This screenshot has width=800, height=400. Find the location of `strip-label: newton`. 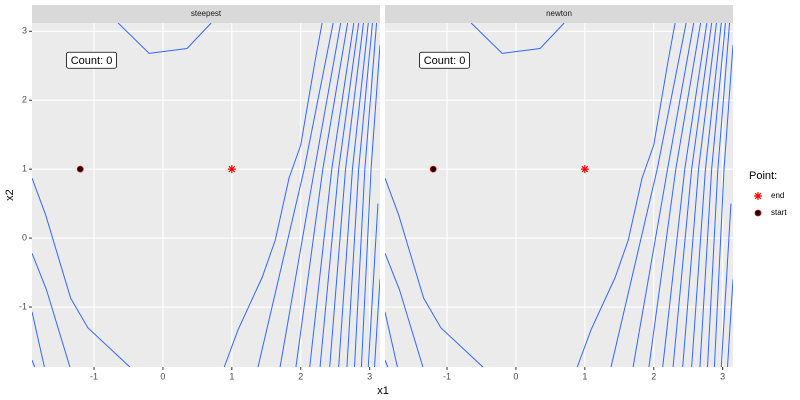

strip-label: newton is located at coordinates (559, 13).